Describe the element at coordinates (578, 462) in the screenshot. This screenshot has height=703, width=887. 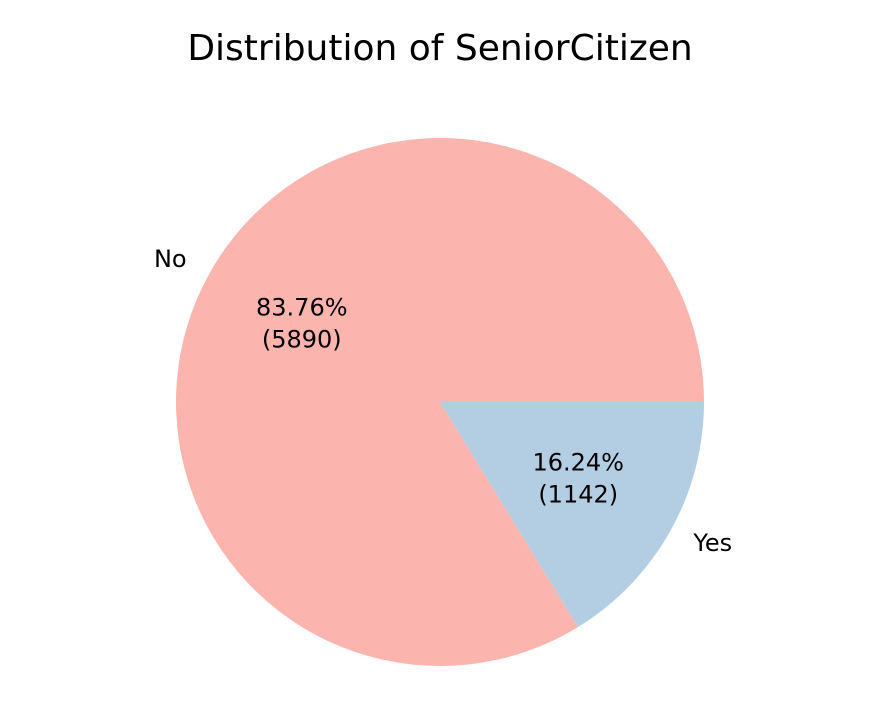
I see `value-label: 16.24%` at that location.